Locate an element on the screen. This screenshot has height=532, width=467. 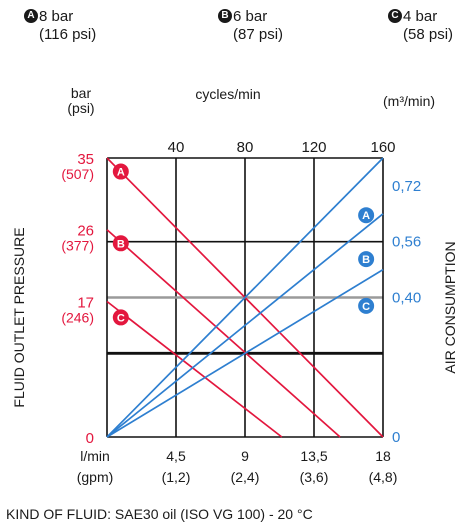
unit-left: bar (psi) is located at coordinates (81, 101).